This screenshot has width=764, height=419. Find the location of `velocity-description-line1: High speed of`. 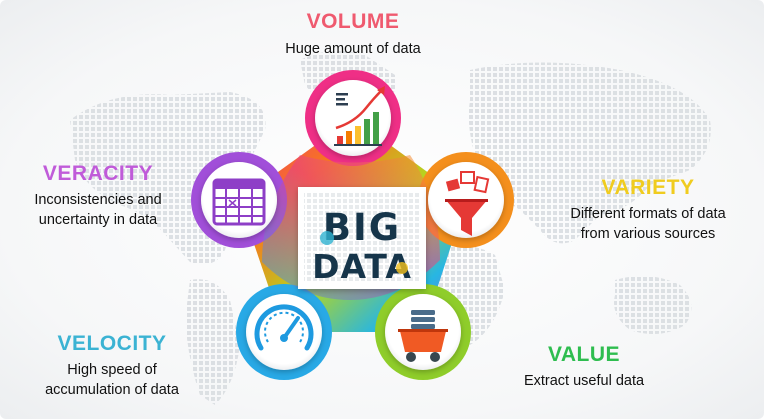

velocity-description-line1: High speed of is located at coordinates (112, 370).